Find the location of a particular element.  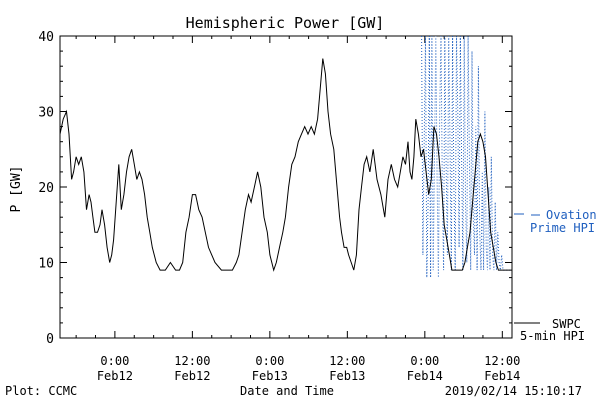

series-line-ovation-prime-hpi is located at coordinates (466, 156).